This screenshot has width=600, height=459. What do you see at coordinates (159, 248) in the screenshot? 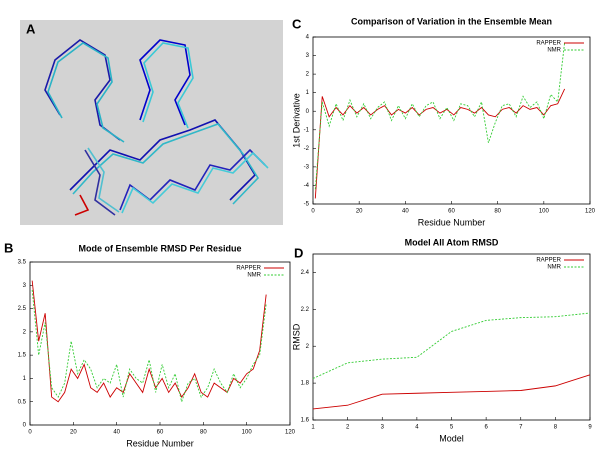
I see `chart-title: Mode of Ensemble RMSD Per Residue` at bounding box center [159, 248].